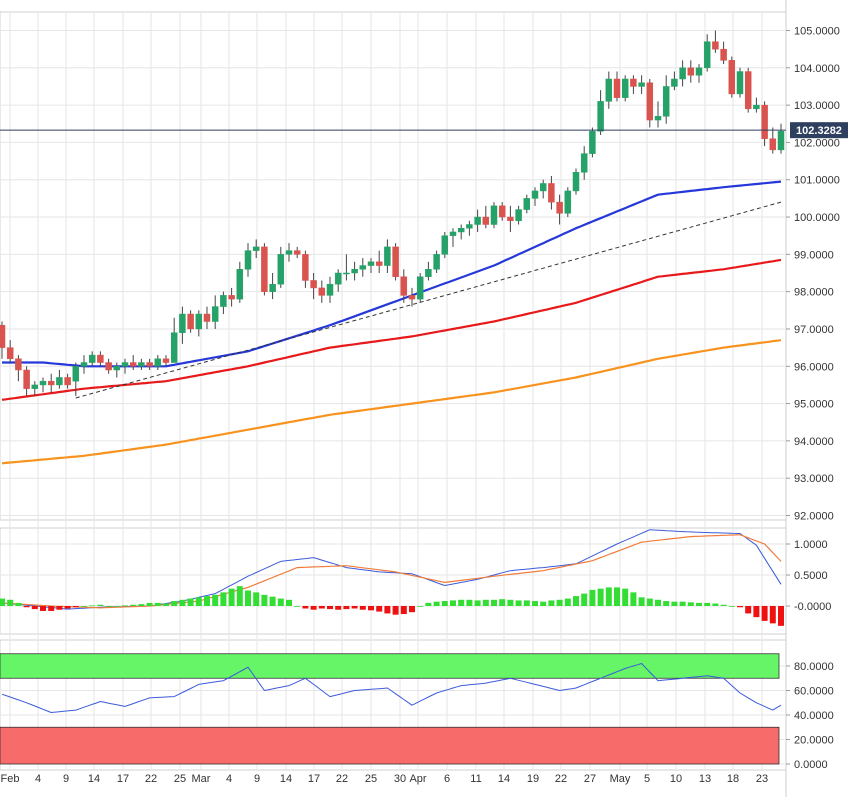  What do you see at coordinates (812, 607) in the screenshot?
I see `macd-y-tick-label: -0.0000` at bounding box center [812, 607].